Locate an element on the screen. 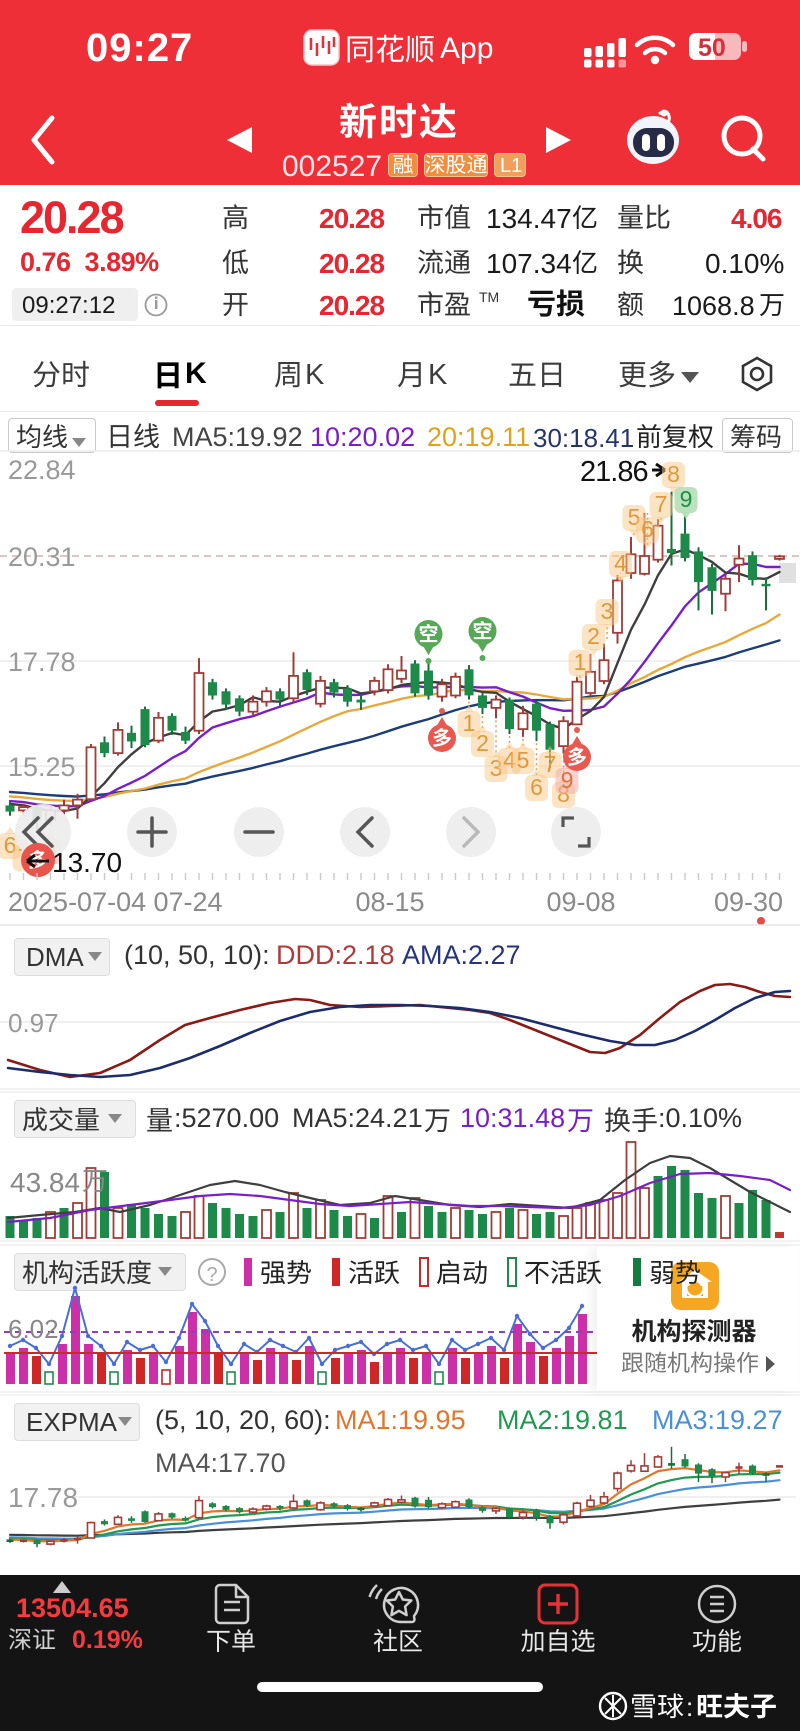 This screenshot has height=1731, width=800. svg-text: 2025-07-04 is located at coordinates (77, 902).